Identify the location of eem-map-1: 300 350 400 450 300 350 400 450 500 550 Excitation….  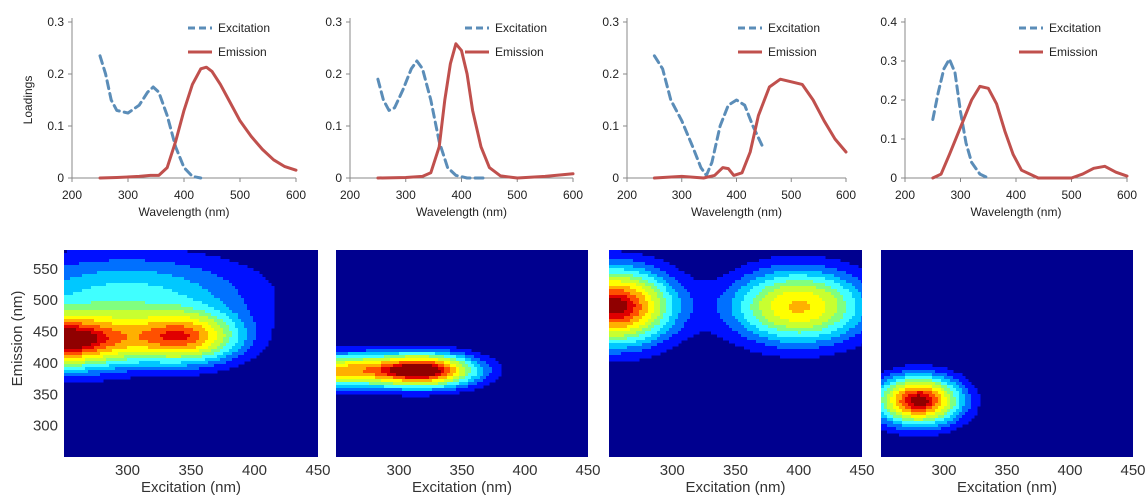
(170, 373).